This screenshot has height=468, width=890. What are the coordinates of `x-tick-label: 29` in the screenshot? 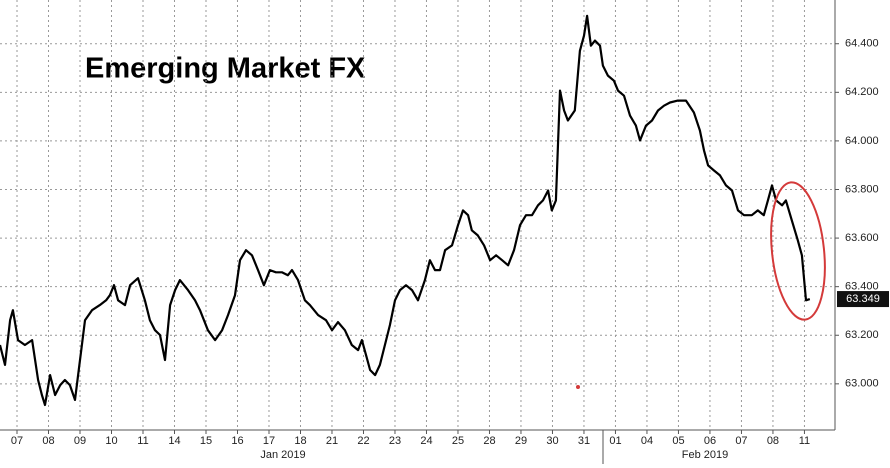 It's located at (521, 441).